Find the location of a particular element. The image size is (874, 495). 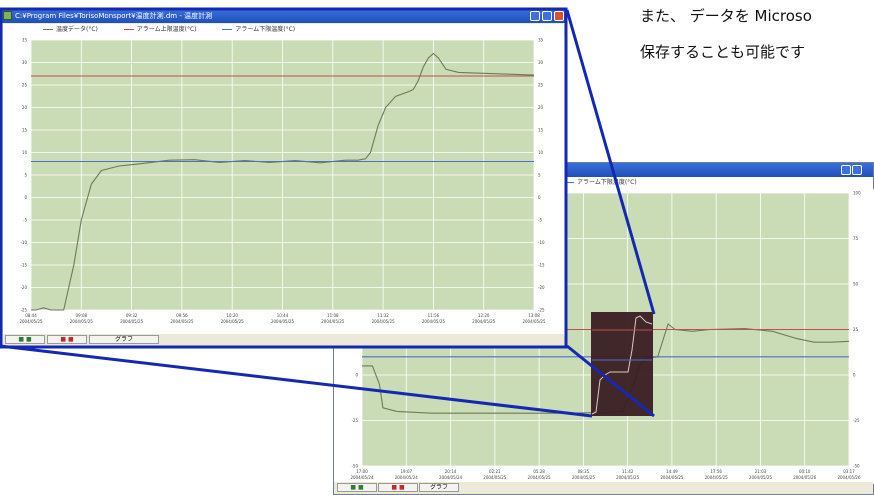

x-tick-time: 09:32 is located at coordinates (132, 315).